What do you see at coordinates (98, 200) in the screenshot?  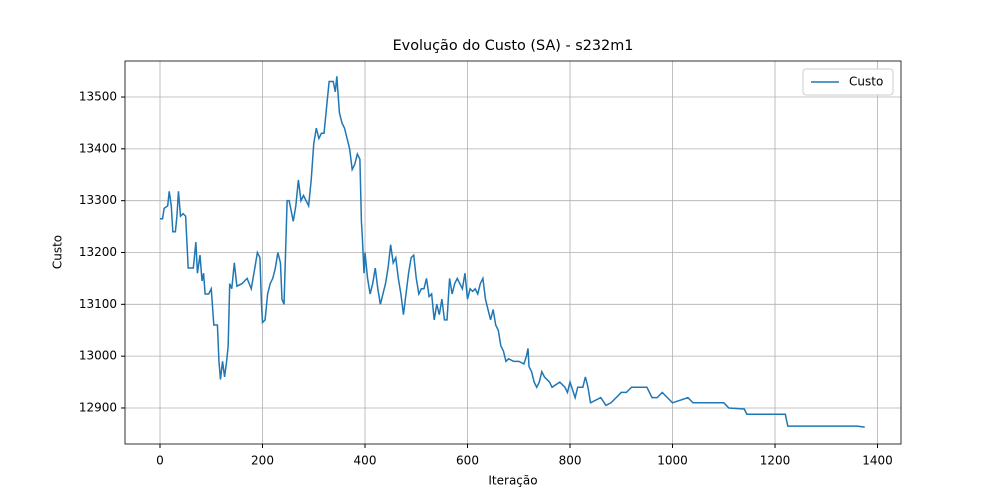 I see `y-tick-label: 13300` at bounding box center [98, 200].